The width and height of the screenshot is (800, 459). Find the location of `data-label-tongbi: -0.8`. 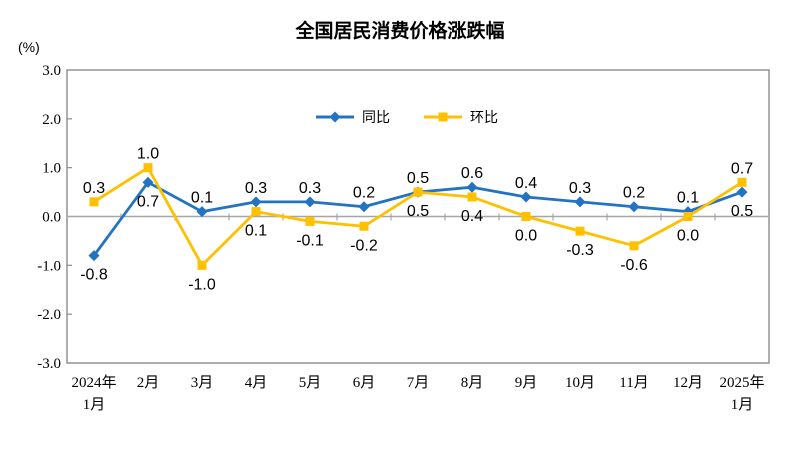

data-label-tongbi: -0.8 is located at coordinates (94, 275).